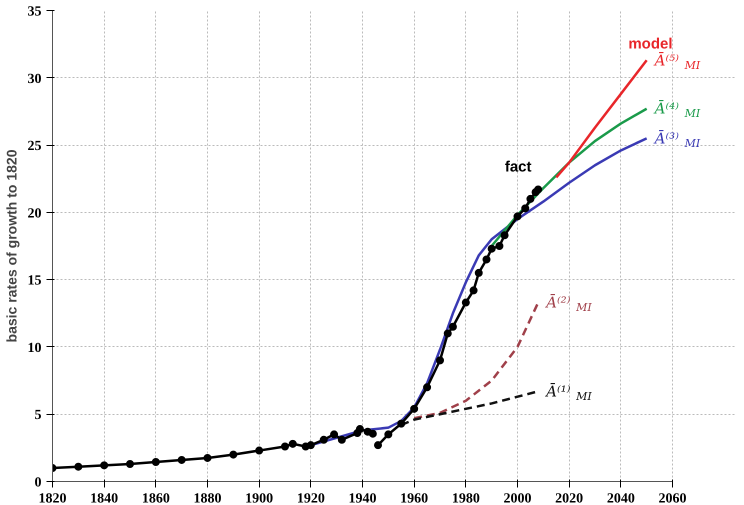 The height and width of the screenshot is (505, 744). I want to click on x-tick-label: 1980, so click(466, 498).